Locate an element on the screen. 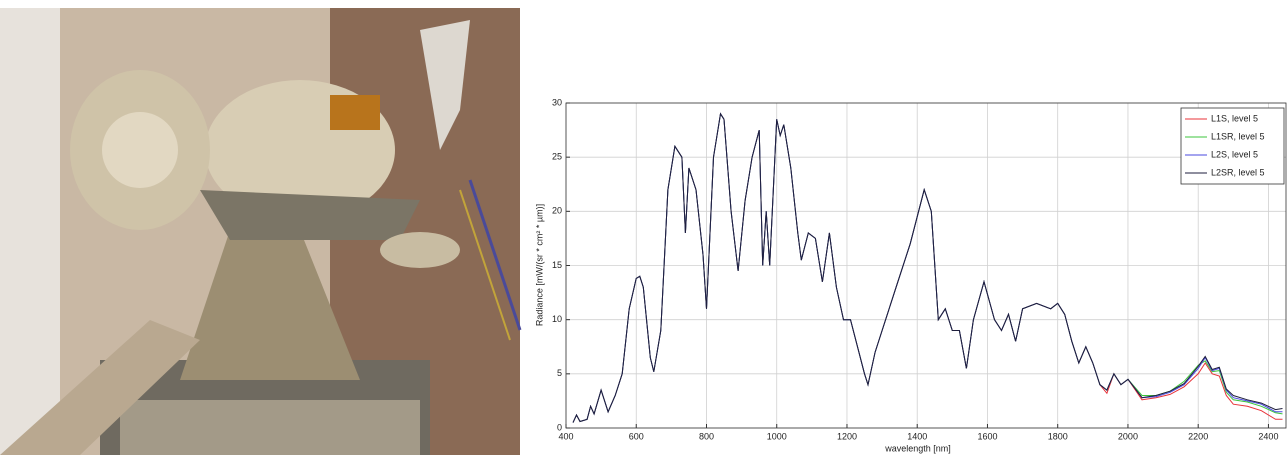 The image size is (1288, 460). x-tick-label: 2000 is located at coordinates (1128, 436).